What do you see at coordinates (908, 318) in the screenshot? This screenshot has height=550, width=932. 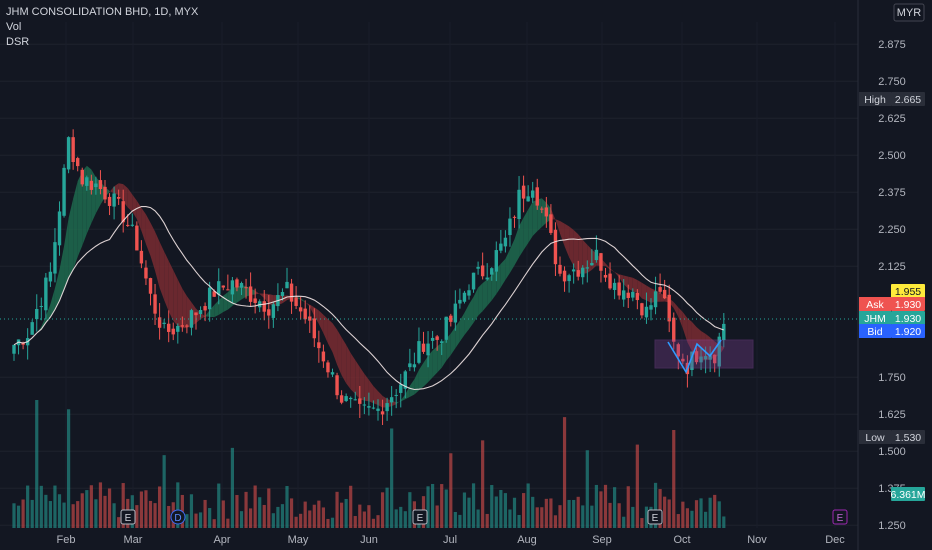 I see `last-value-tag` at bounding box center [908, 318].